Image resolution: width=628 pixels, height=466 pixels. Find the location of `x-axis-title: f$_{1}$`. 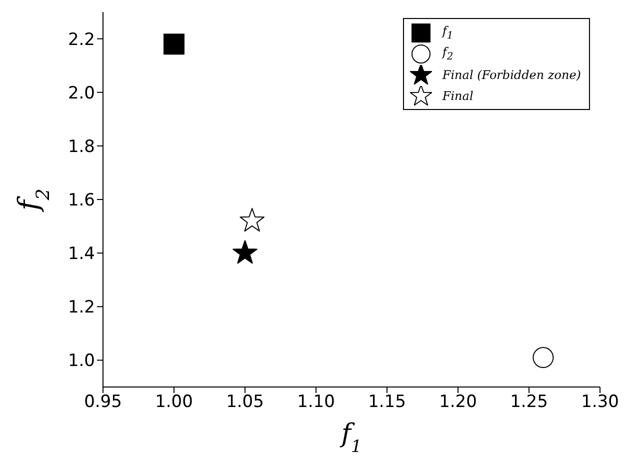

x-axis-title: f$_{1}$ is located at coordinates (350, 437).